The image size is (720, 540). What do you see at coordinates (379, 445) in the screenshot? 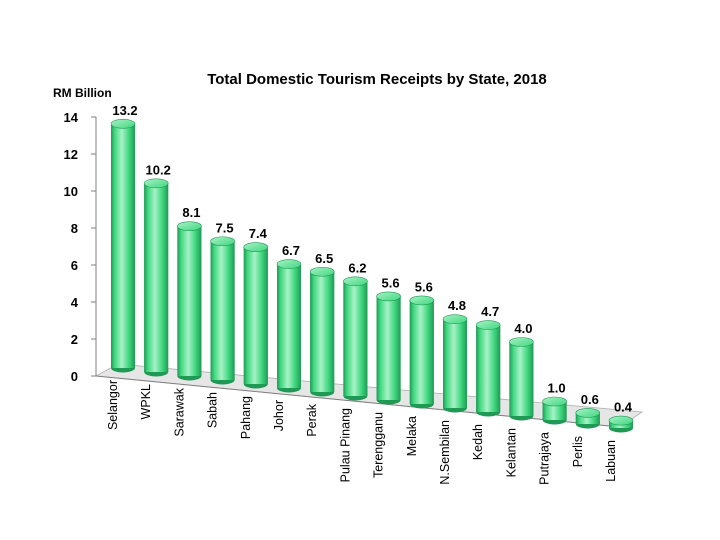
I see `x-tick-label: Terengganu` at bounding box center [379, 445].